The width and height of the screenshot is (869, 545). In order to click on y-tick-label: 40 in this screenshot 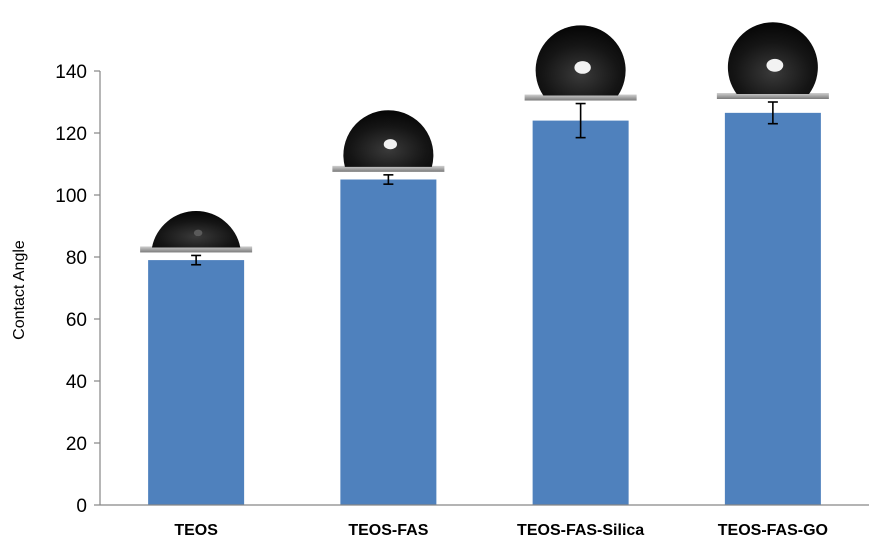, I will do `click(76, 382)`.